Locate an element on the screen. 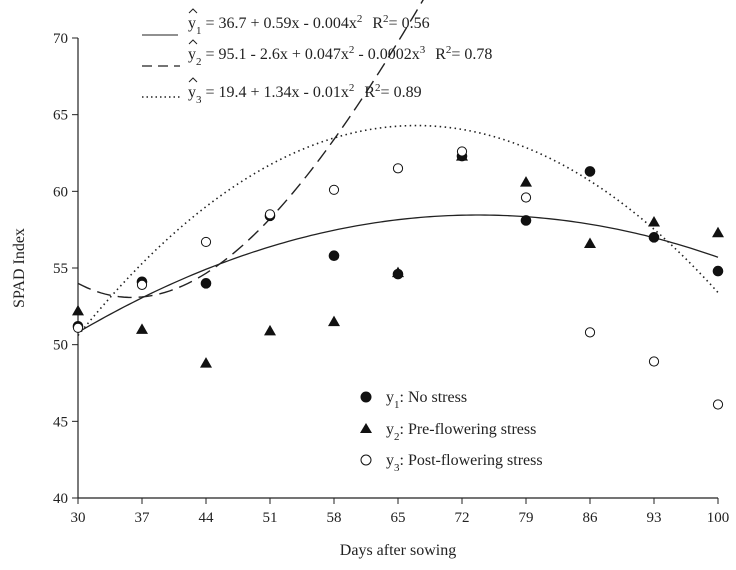 This screenshot has height=570, width=736. y-axis-title: SPAD Index is located at coordinates (19, 268).